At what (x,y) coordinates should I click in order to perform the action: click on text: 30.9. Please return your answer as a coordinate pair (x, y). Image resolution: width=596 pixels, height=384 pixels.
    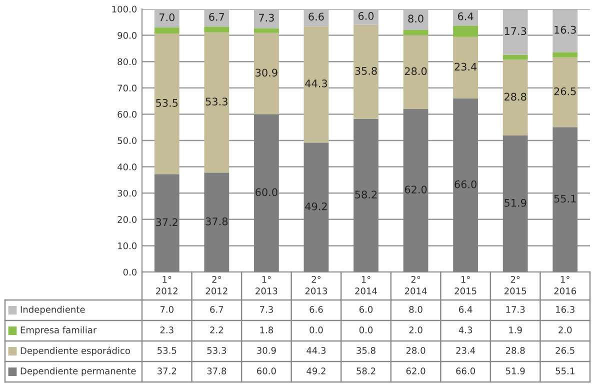
    Looking at the image, I should click on (267, 72).